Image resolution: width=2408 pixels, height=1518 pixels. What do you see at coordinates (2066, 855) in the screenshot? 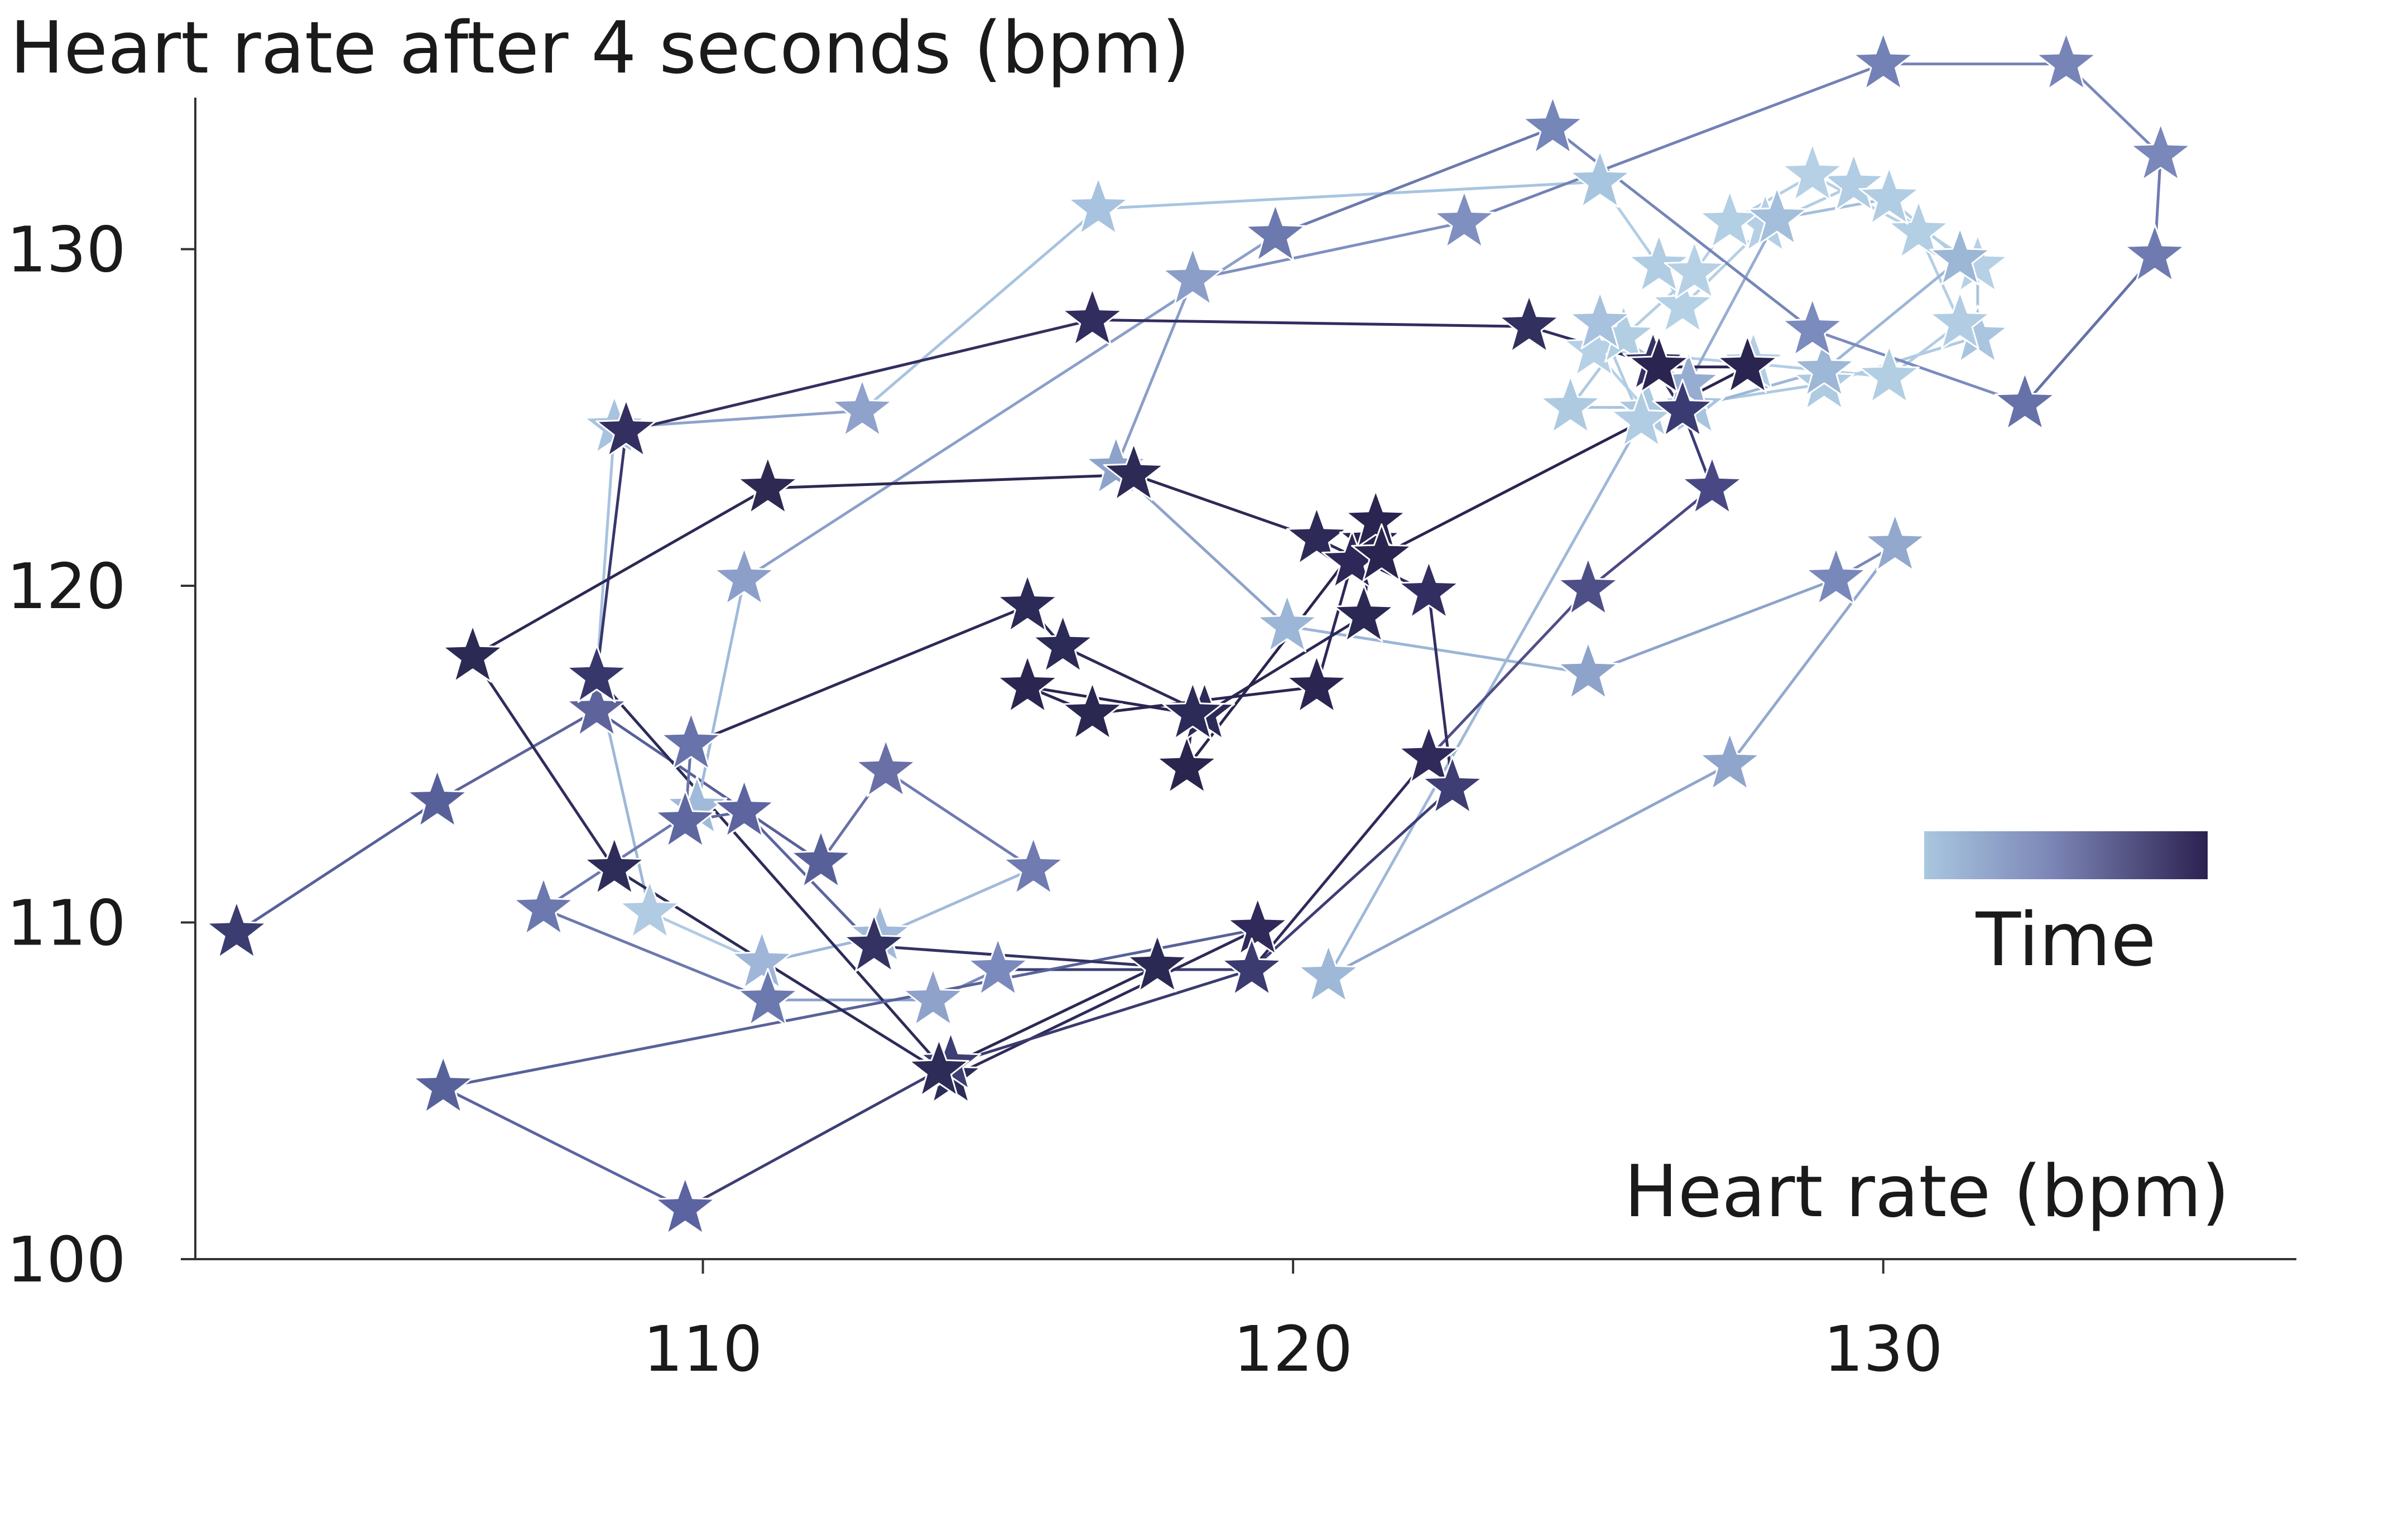
I see `legend-colorbar` at bounding box center [2066, 855].